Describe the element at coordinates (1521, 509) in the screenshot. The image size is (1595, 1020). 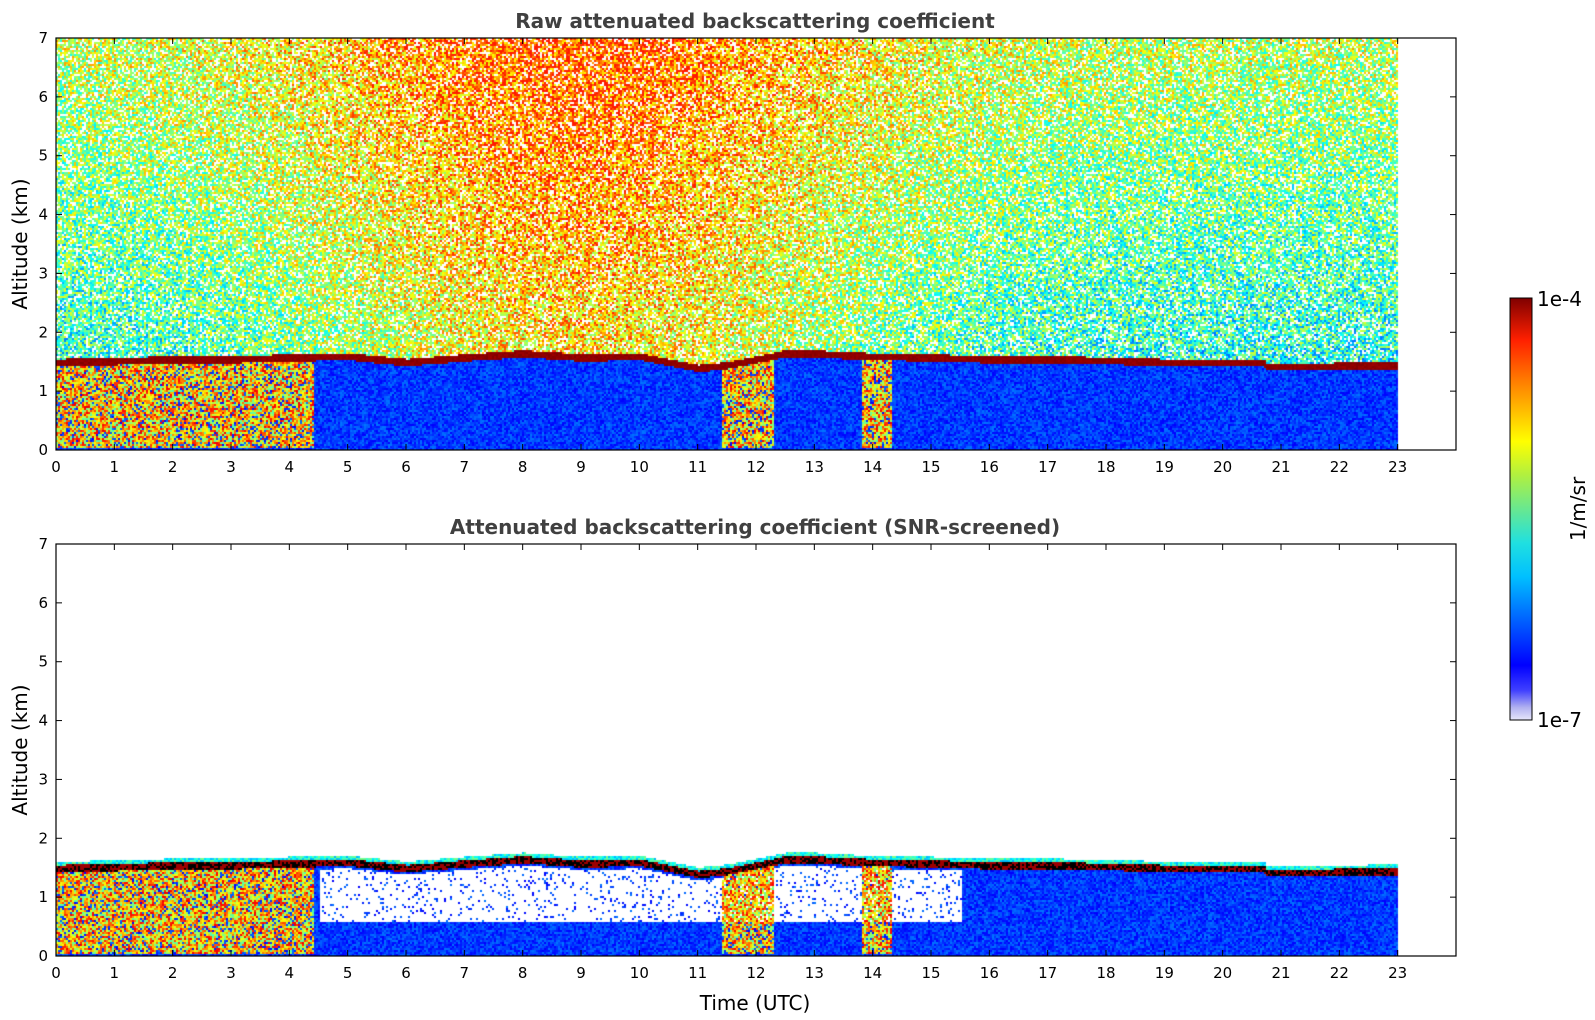
I see `colorbar-gradient` at that location.